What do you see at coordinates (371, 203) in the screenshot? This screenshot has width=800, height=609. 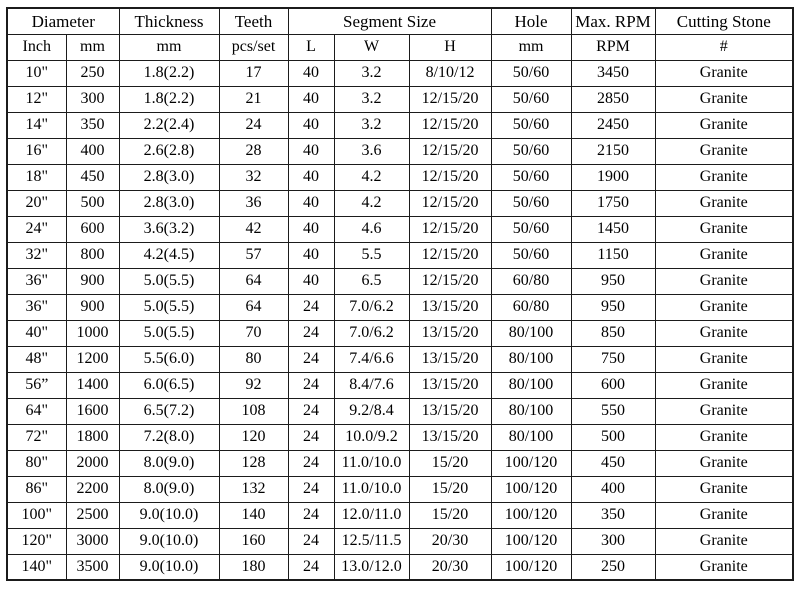 I see `table-cell: 4.2` at bounding box center [371, 203].